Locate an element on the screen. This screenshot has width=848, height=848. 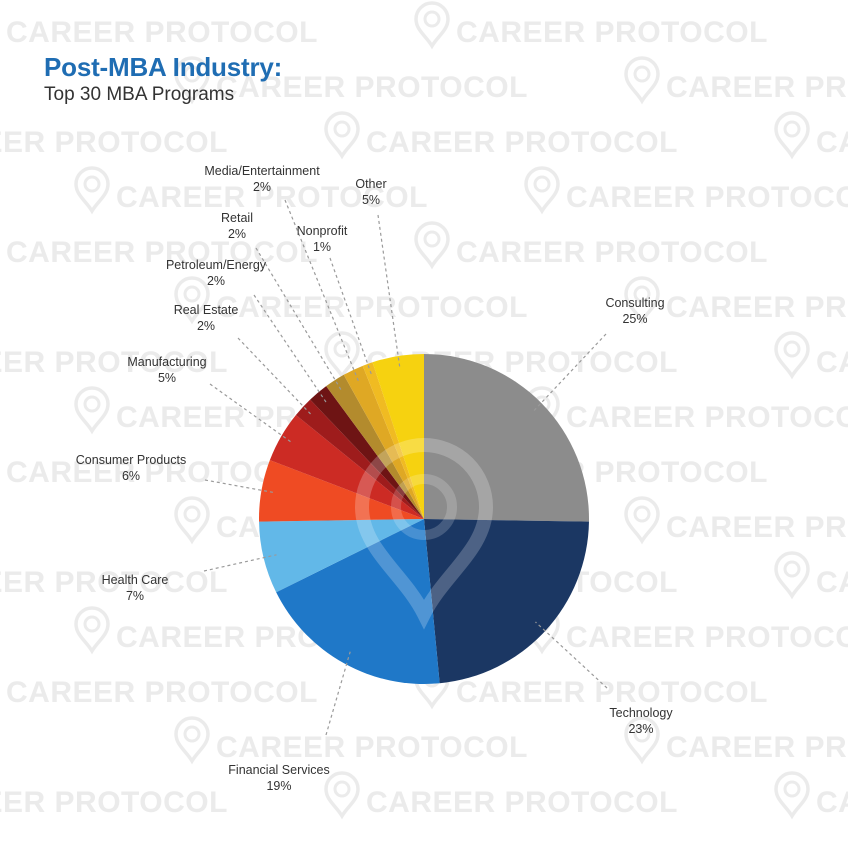
pie-slice-consumer-products is located at coordinates (341, 491).